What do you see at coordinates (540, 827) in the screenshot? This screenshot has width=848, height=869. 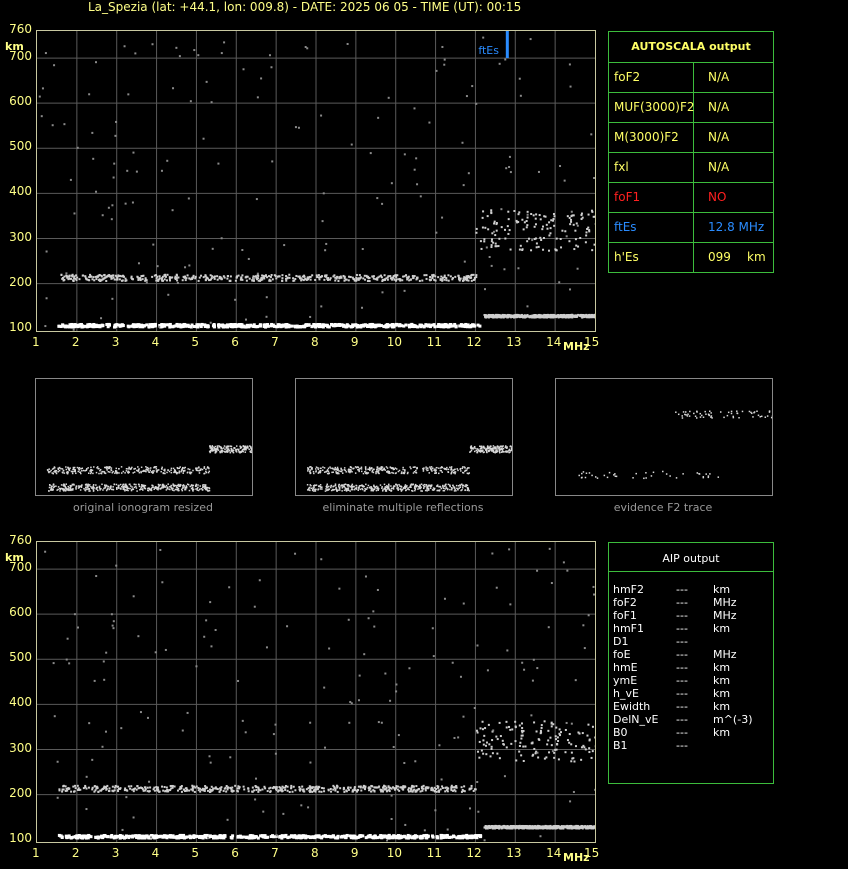 I see `trace-es-high` at bounding box center [540, 827].